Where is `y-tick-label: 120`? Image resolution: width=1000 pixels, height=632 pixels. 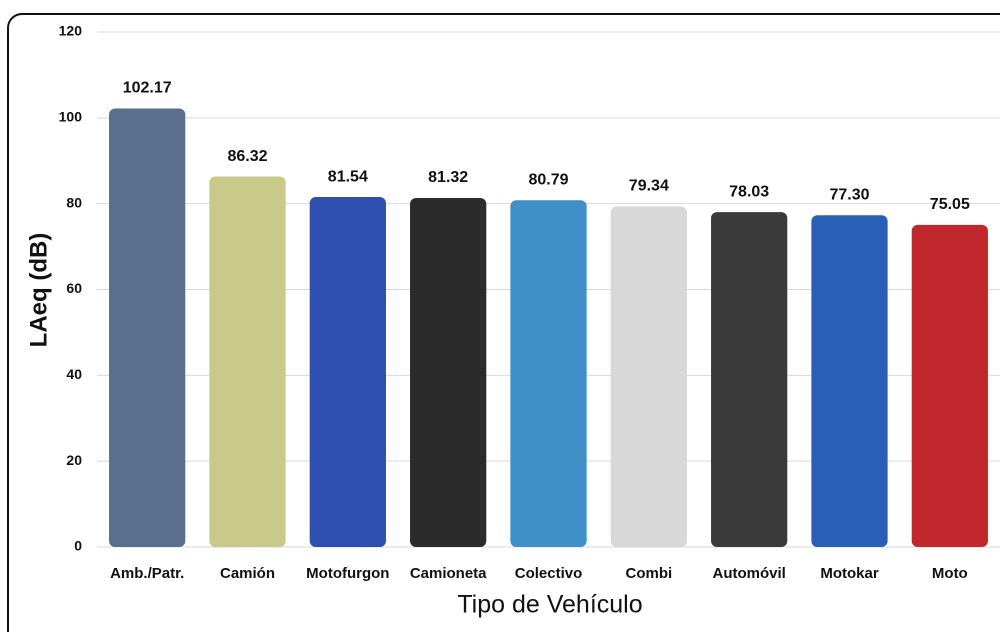
y-tick-label: 120 is located at coordinates (71, 31).